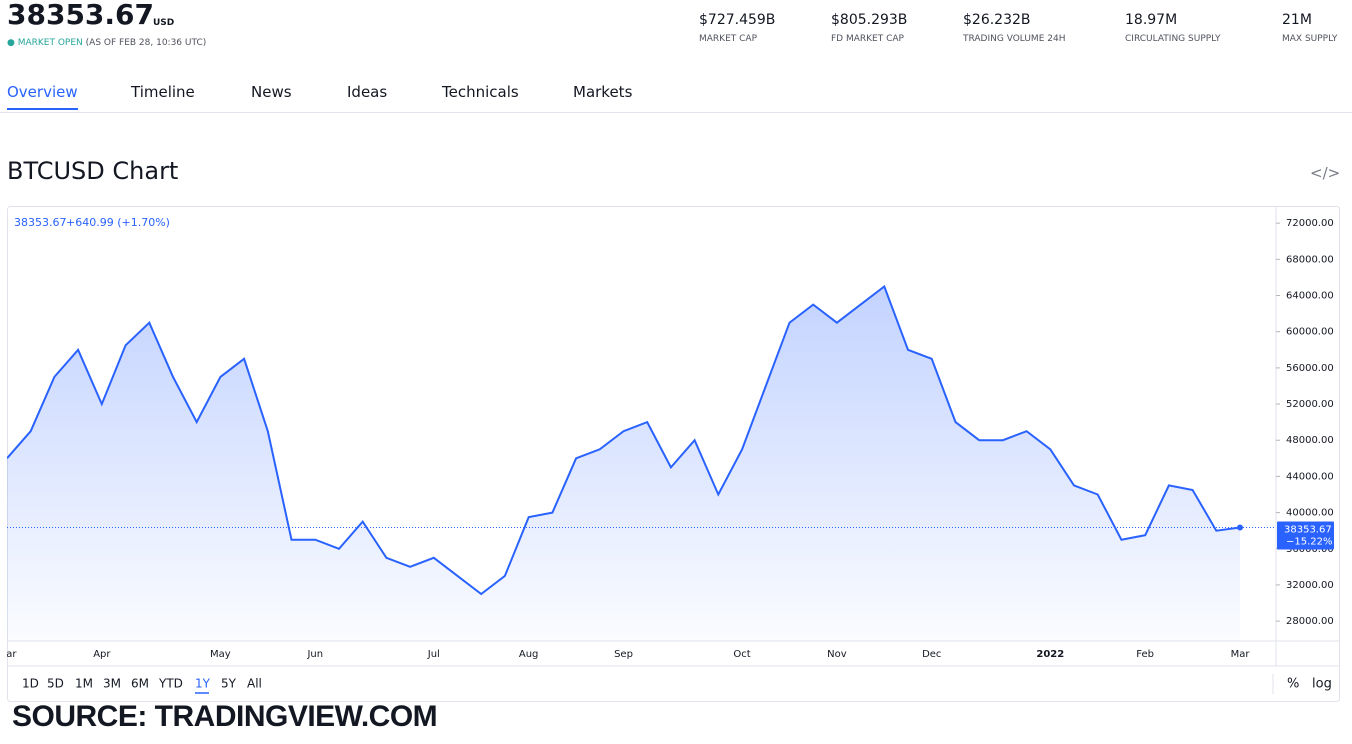 Image resolution: width=1352 pixels, height=744 pixels. What do you see at coordinates (737, 20) in the screenshot?
I see `stat-value: $727.459B` at bounding box center [737, 20].